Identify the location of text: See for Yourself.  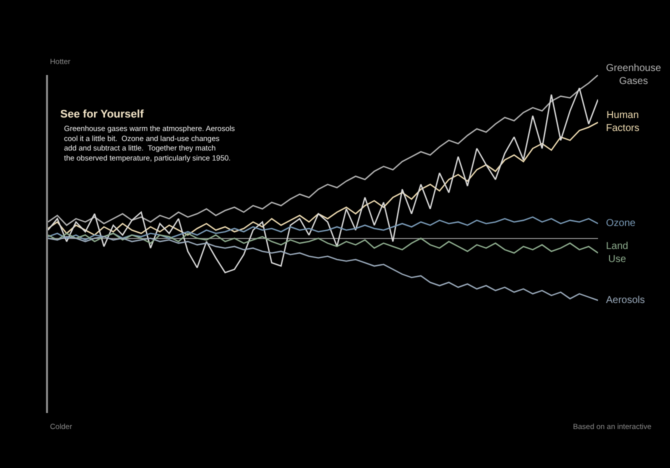
(102, 114).